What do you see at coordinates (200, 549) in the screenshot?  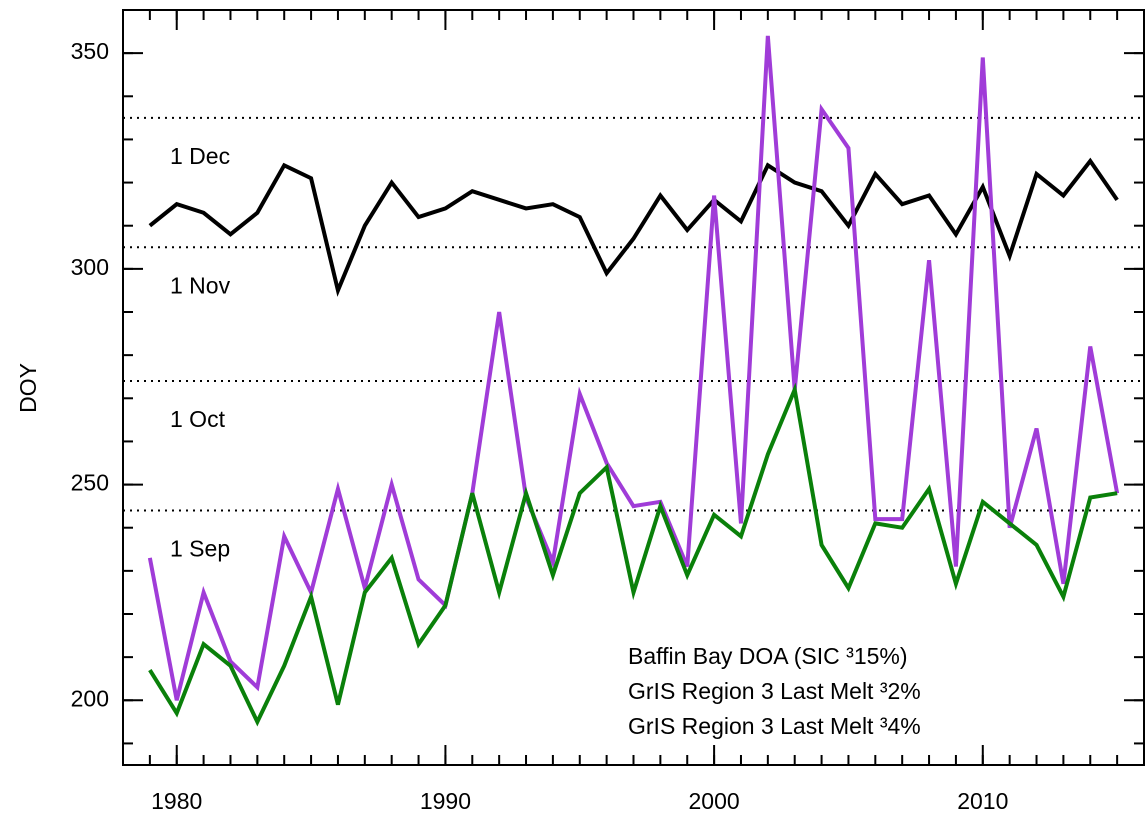 I see `reference-label: 1 Sep` at bounding box center [200, 549].